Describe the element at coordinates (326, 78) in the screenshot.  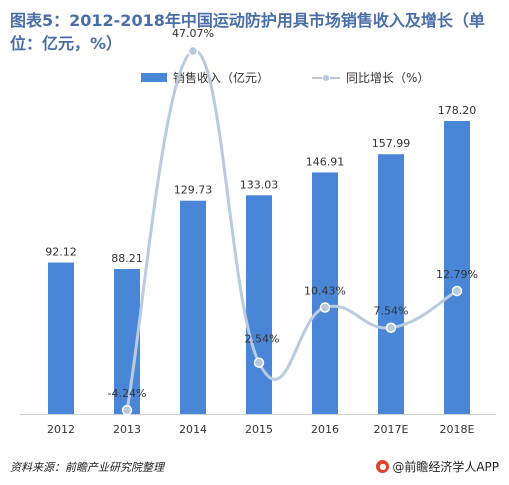
I see `legend-line-swatch` at that location.